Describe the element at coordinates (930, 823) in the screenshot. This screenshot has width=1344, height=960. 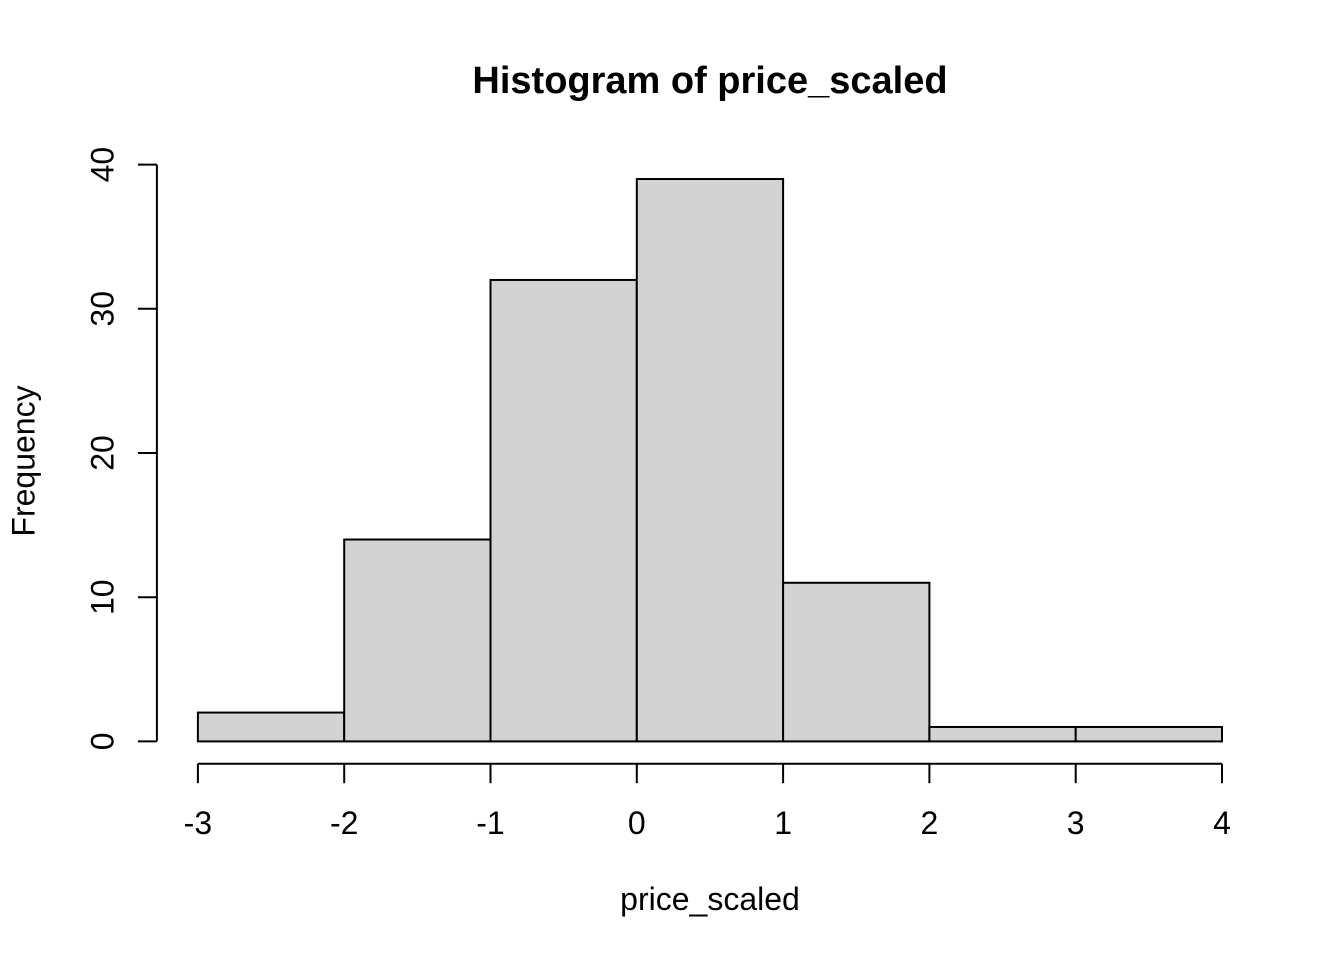
I see `svg-text: 2` at that location.